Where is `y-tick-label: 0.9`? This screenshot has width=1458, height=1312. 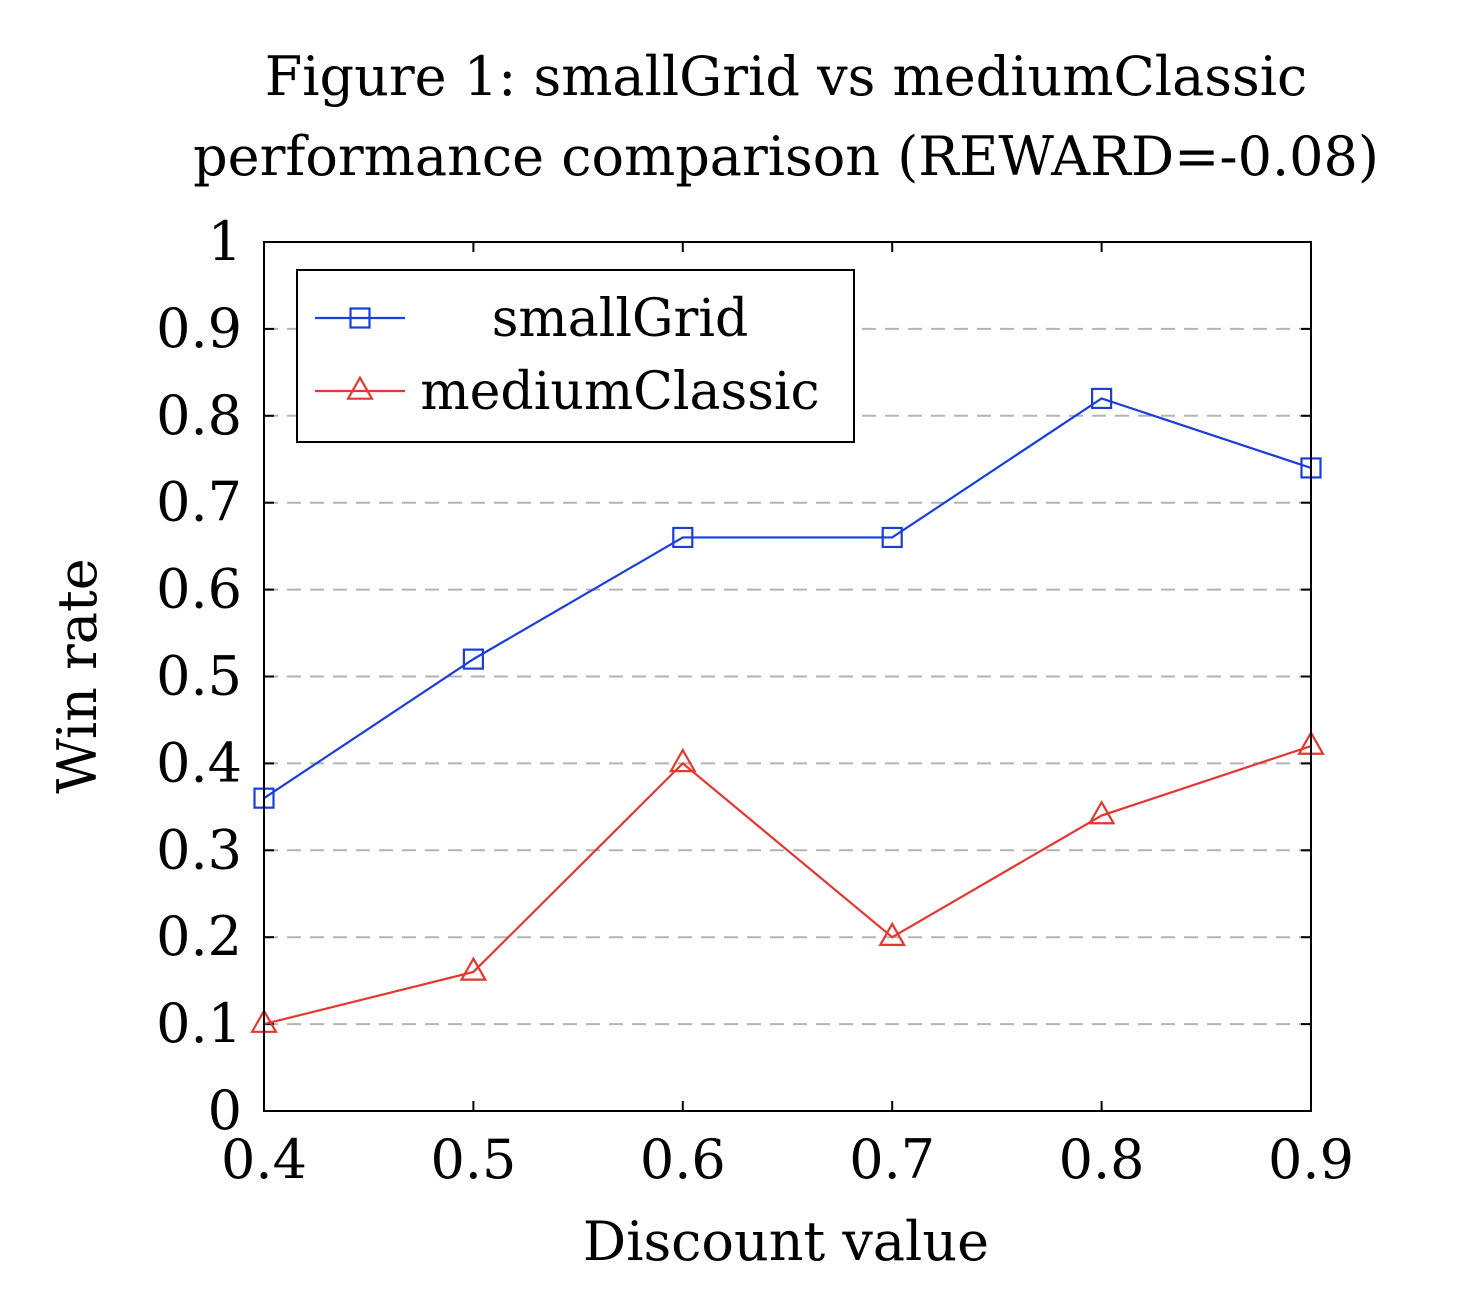 y-tick-label: 0.9 is located at coordinates (199, 328).